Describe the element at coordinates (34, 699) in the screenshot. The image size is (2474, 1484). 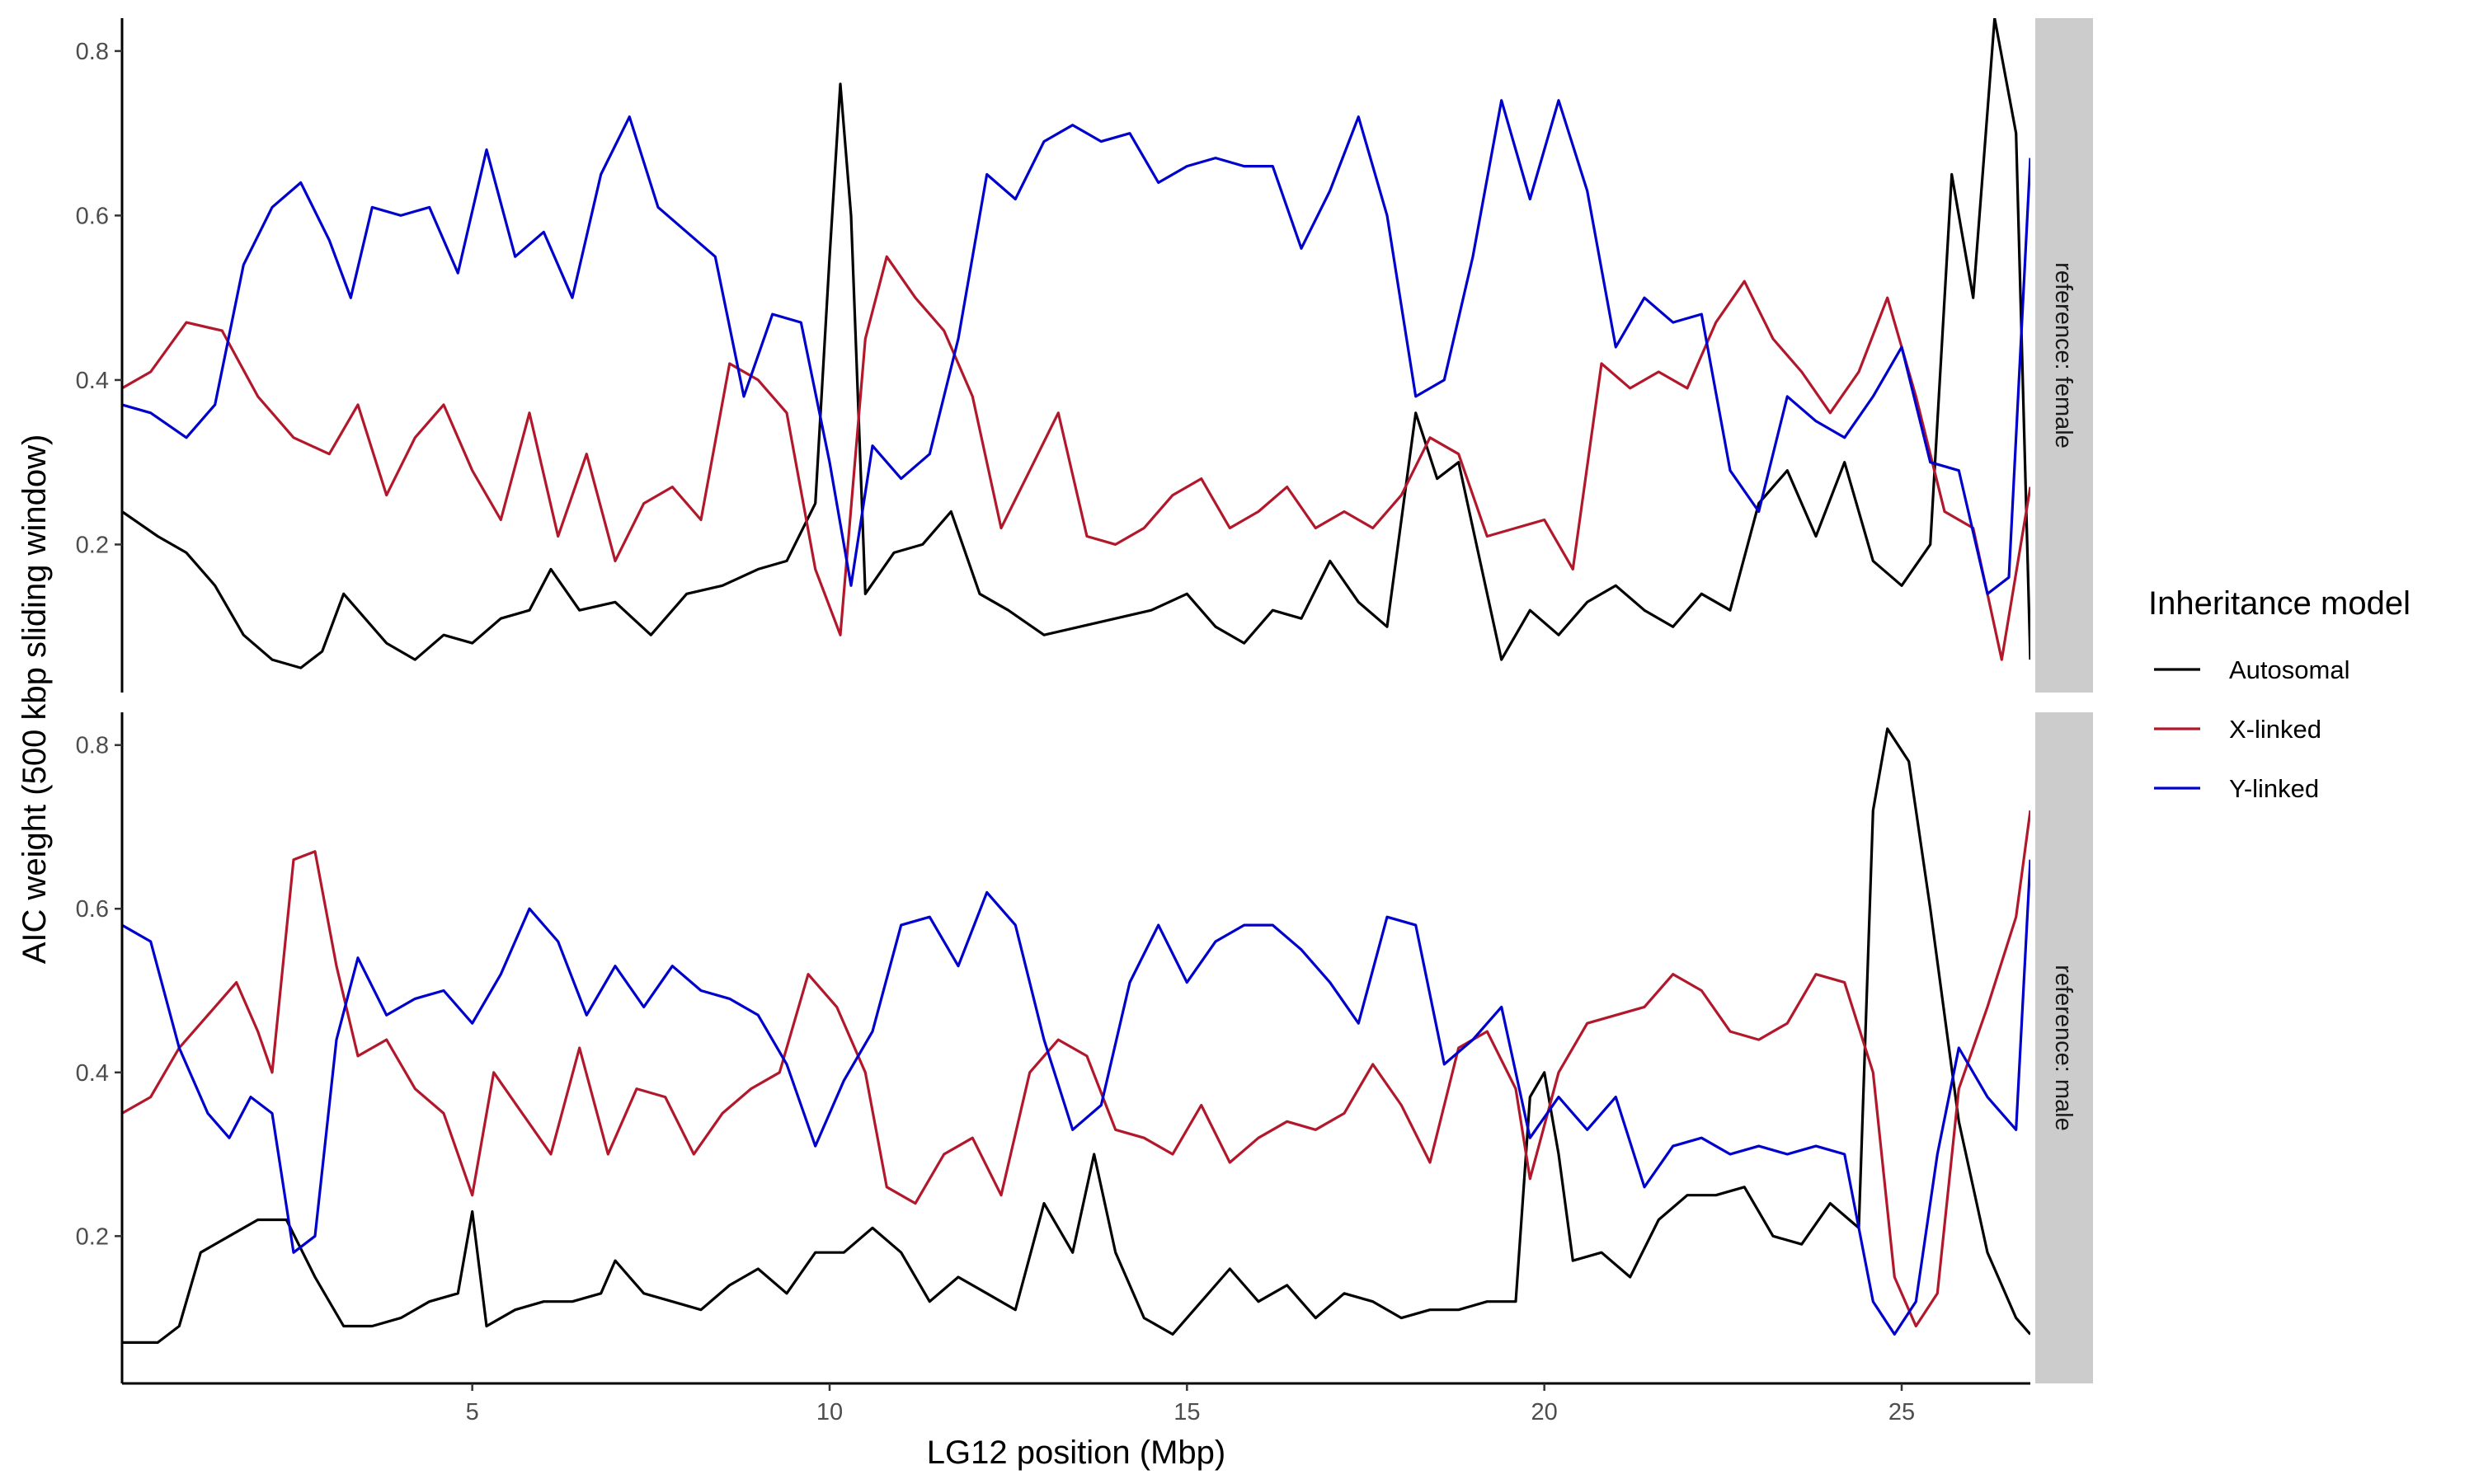
I see `y-axis-title: AIC weight (500 kbp sliding window)` at that location.